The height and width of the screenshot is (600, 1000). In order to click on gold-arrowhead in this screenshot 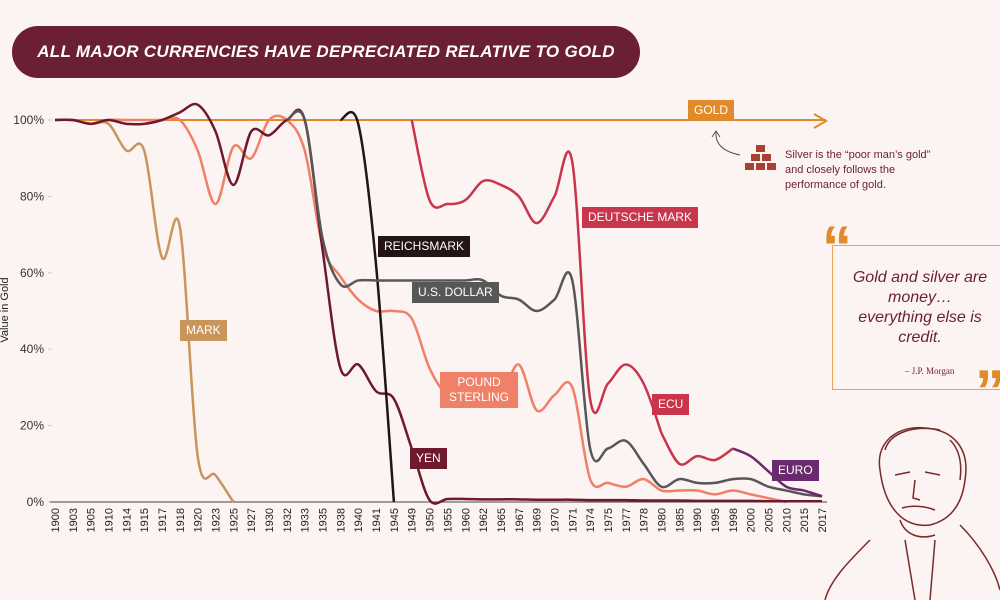, I will do `click(820, 121)`.